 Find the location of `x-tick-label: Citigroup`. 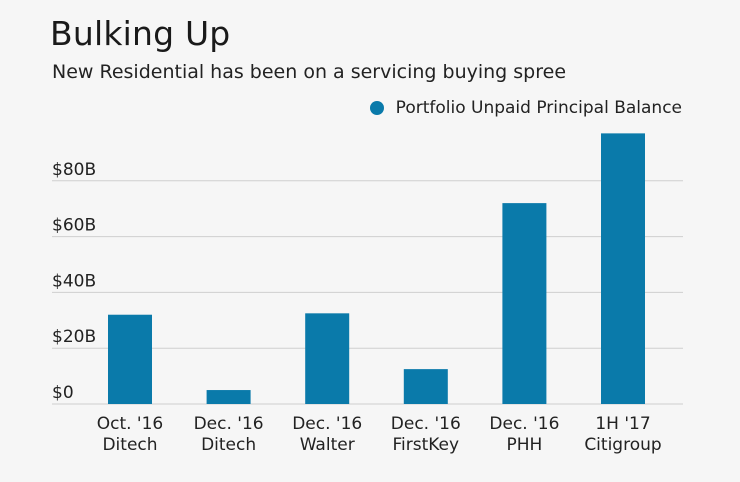

x-tick-label: Citigroup is located at coordinates (622, 445).